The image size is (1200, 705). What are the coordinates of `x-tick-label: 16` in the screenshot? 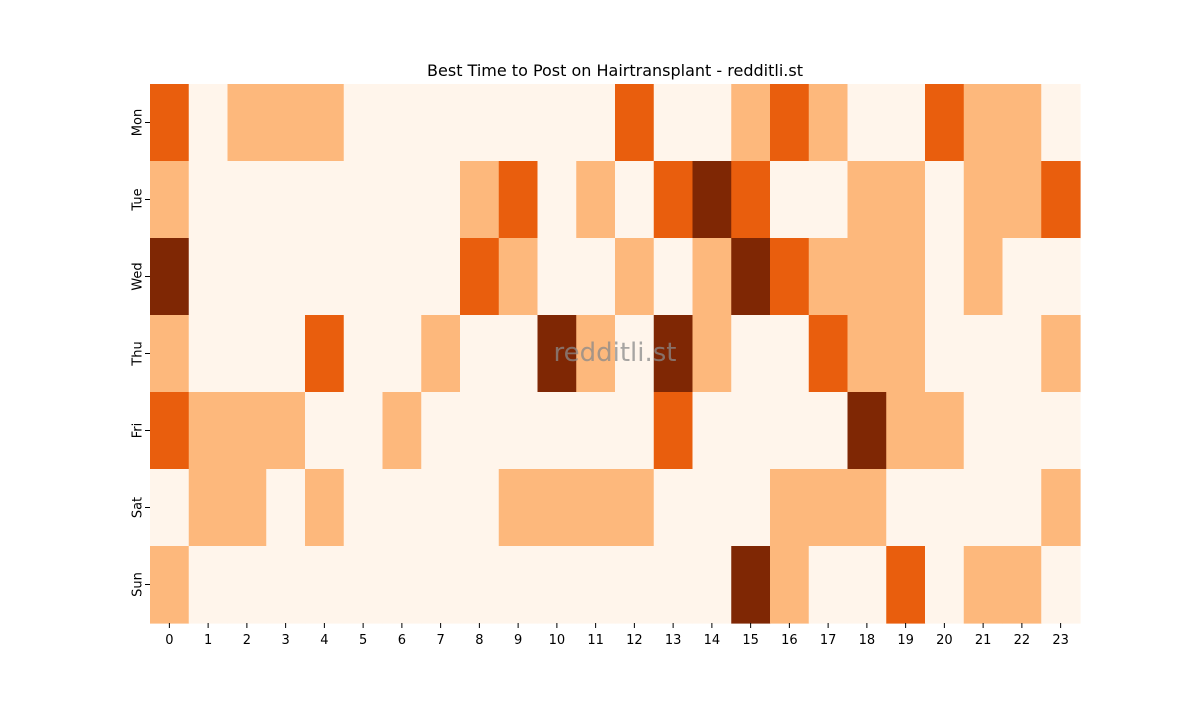 It's located at (789, 640).